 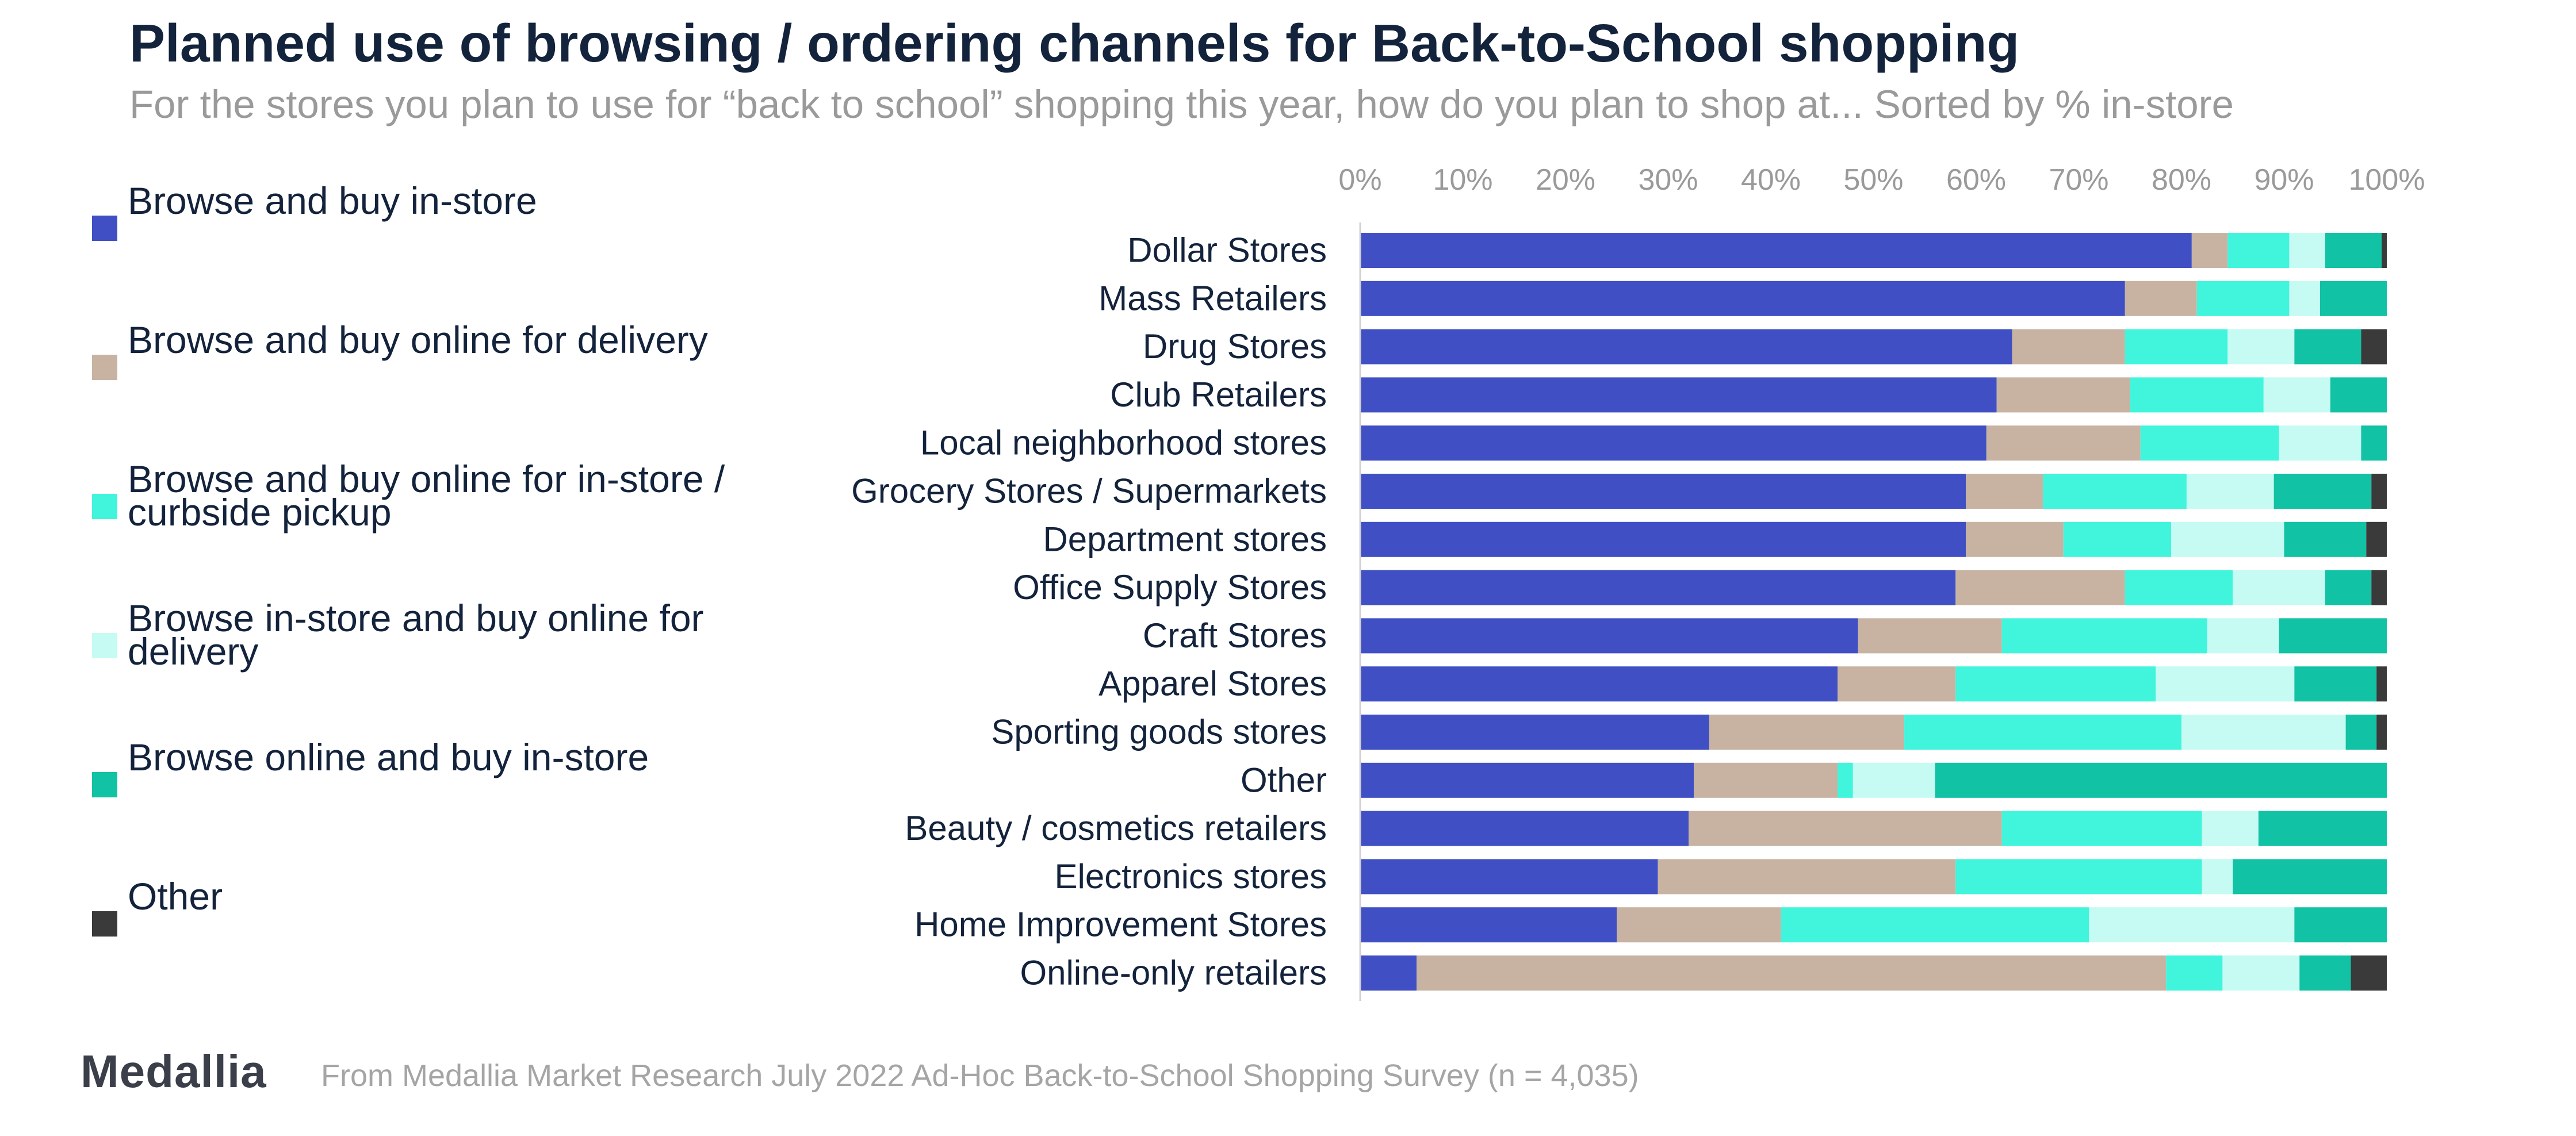 What do you see at coordinates (1235, 346) in the screenshot?
I see `category-label: Drug Stores` at bounding box center [1235, 346].